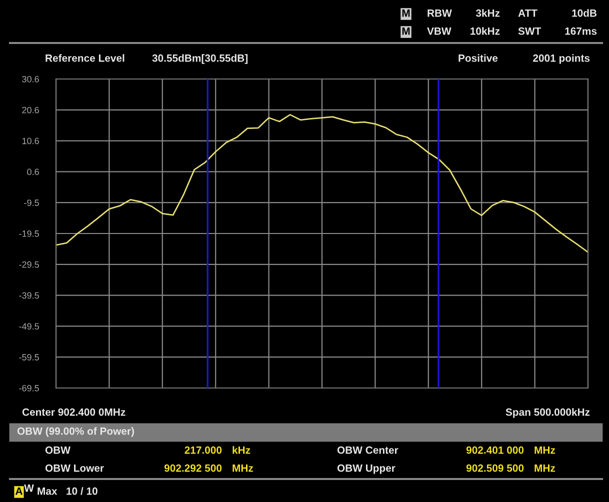 This screenshot has width=609, height=502. Describe the element at coordinates (74, 412) in the screenshot. I see `text: Center 902.400 0MHz` at that location.